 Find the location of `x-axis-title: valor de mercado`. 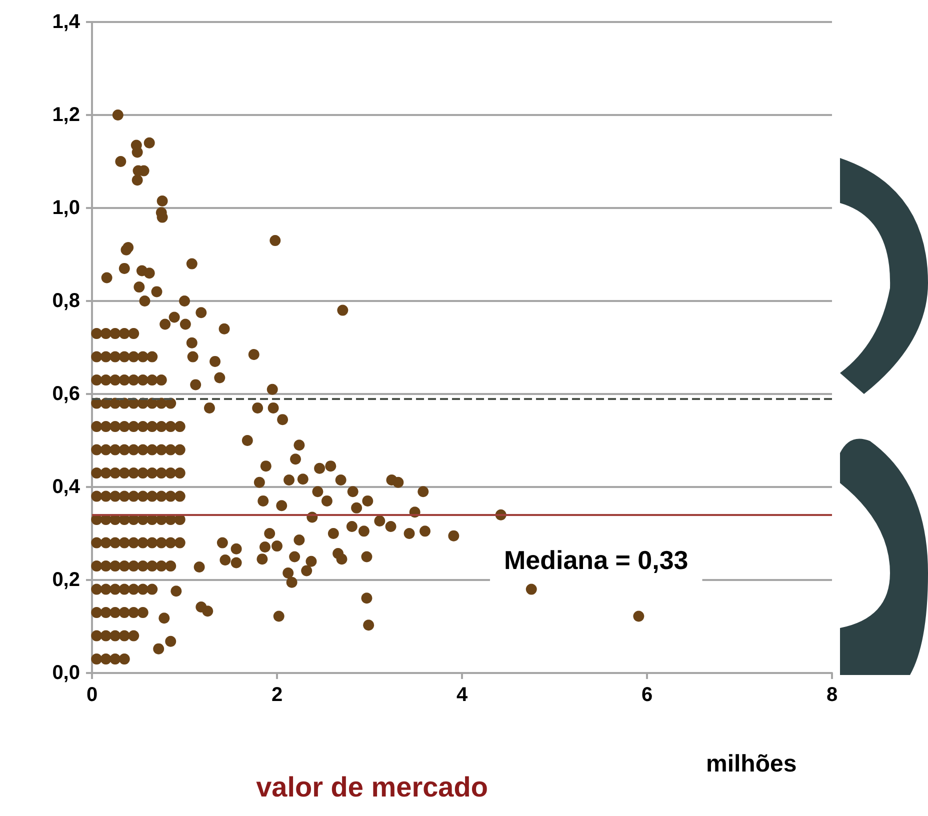

x-axis-title: valor de mercado is located at coordinates (372, 787).